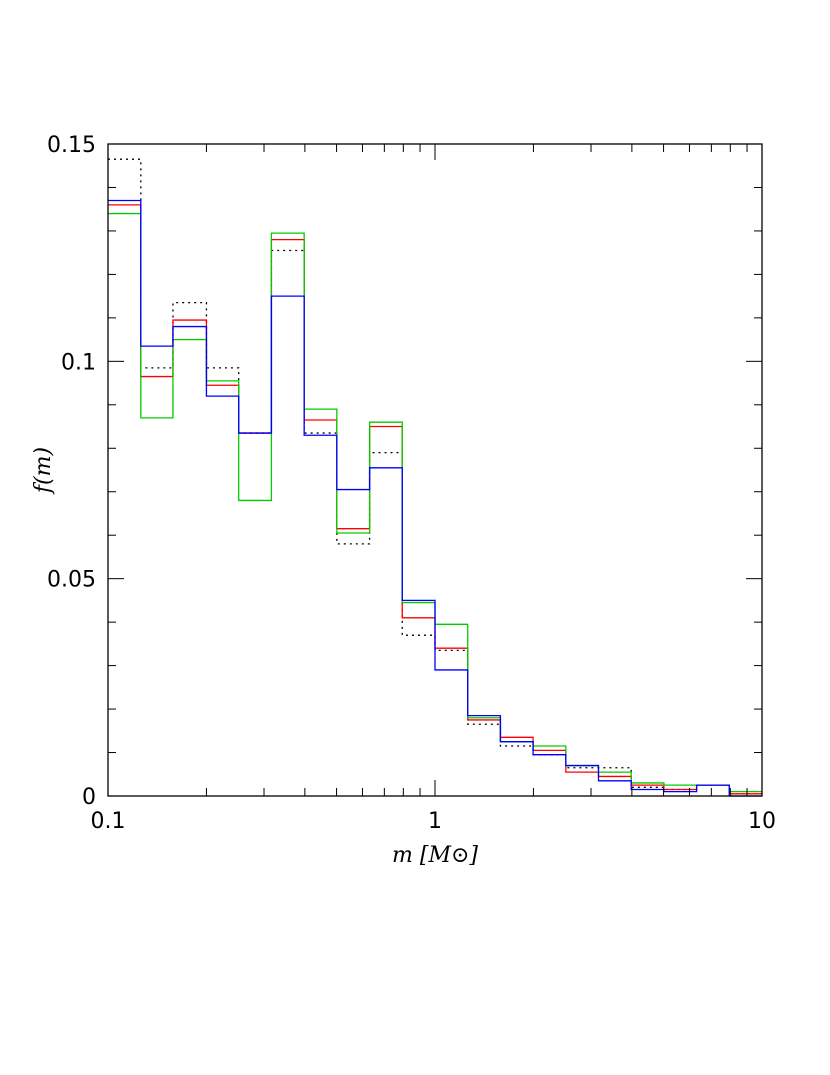  What do you see at coordinates (71, 580) in the screenshot?
I see `y-tick-label: 0.05` at bounding box center [71, 580].